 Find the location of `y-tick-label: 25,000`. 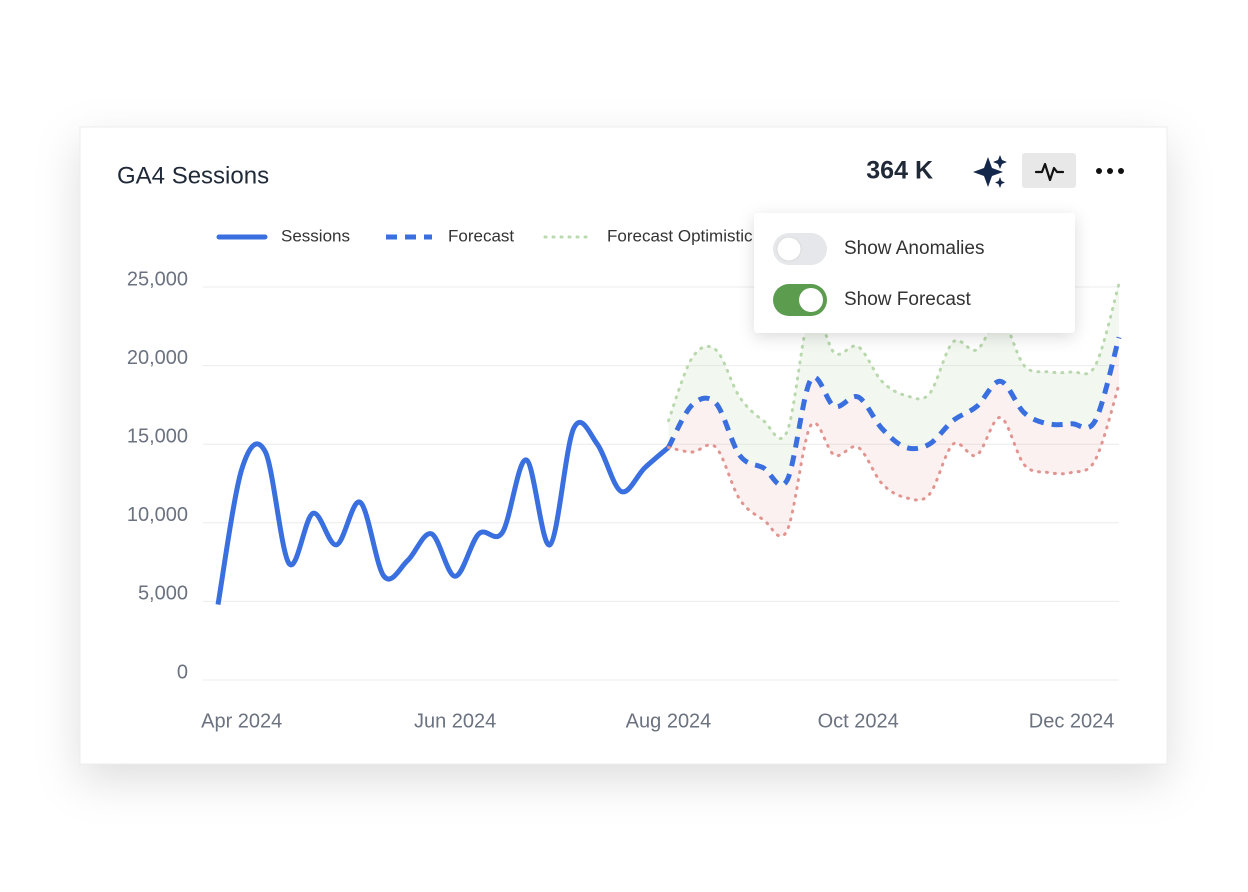

y-tick-label: 25,000 is located at coordinates (157, 279).